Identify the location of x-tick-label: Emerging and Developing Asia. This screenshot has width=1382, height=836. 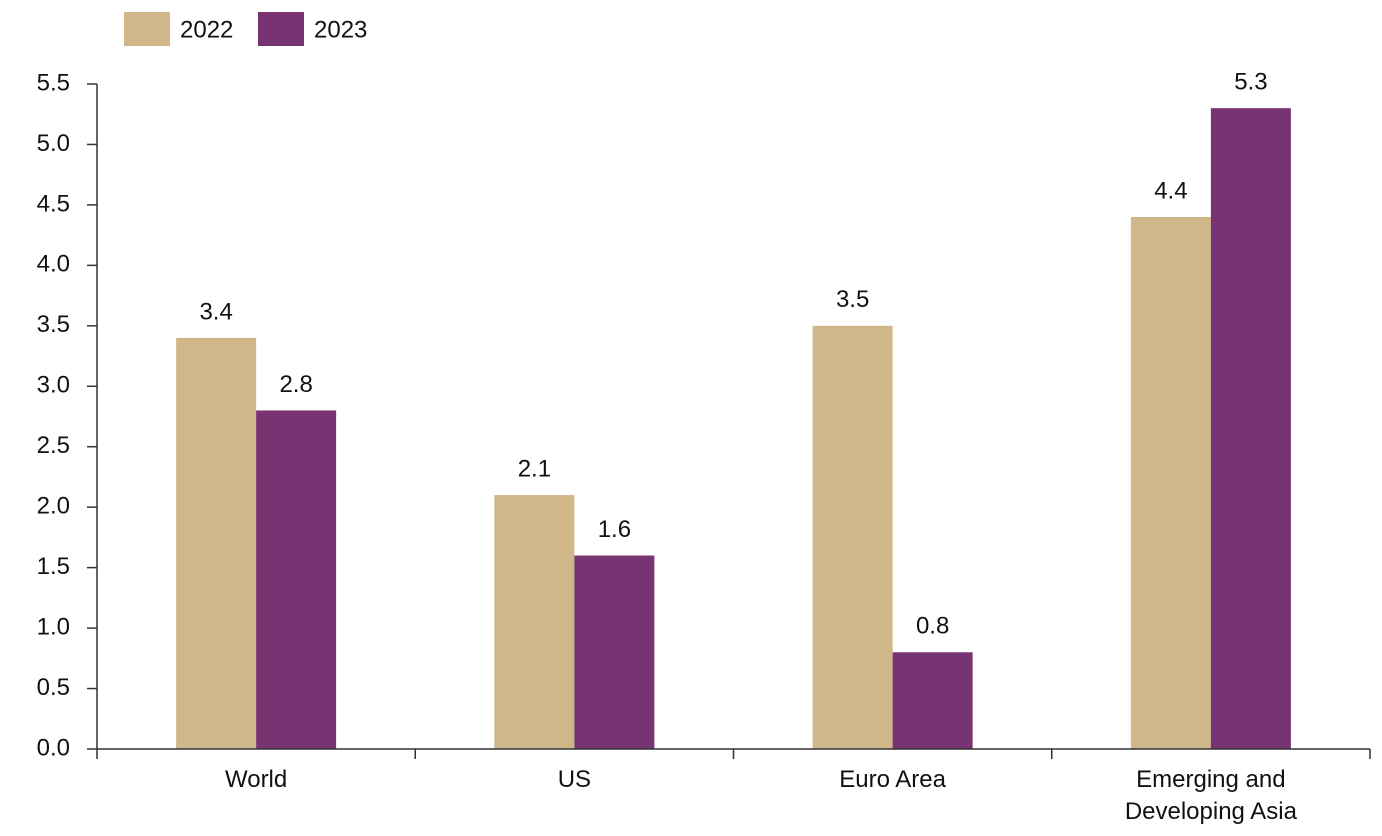
(1210, 795).